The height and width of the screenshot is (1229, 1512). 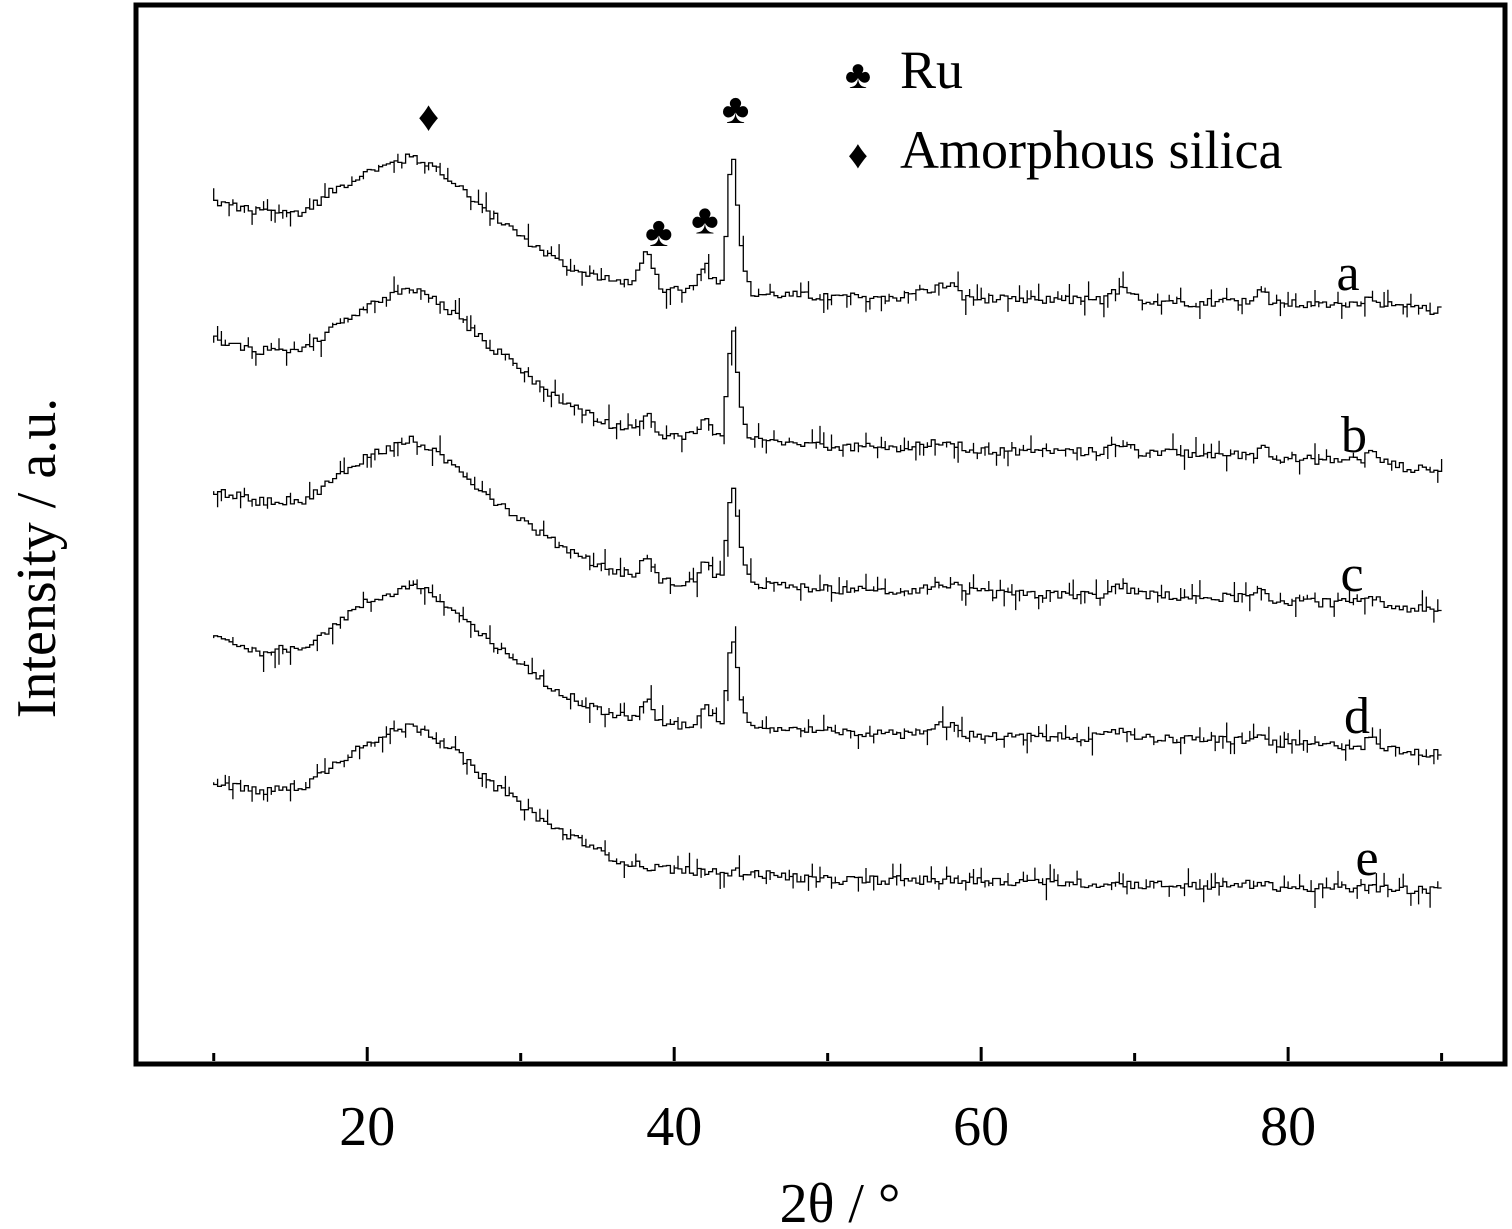 I want to click on x-ticks, so click(x=828, y=1054).